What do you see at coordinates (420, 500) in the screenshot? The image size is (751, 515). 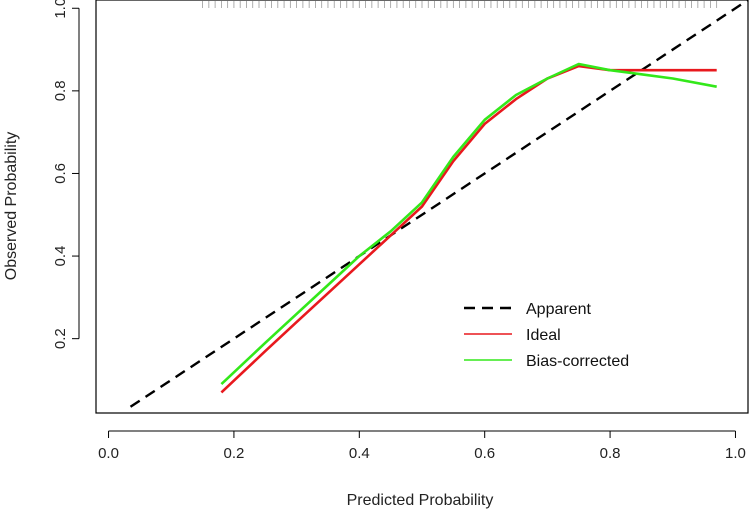 I see `x-axis-title: Predicted Probability` at bounding box center [420, 500].